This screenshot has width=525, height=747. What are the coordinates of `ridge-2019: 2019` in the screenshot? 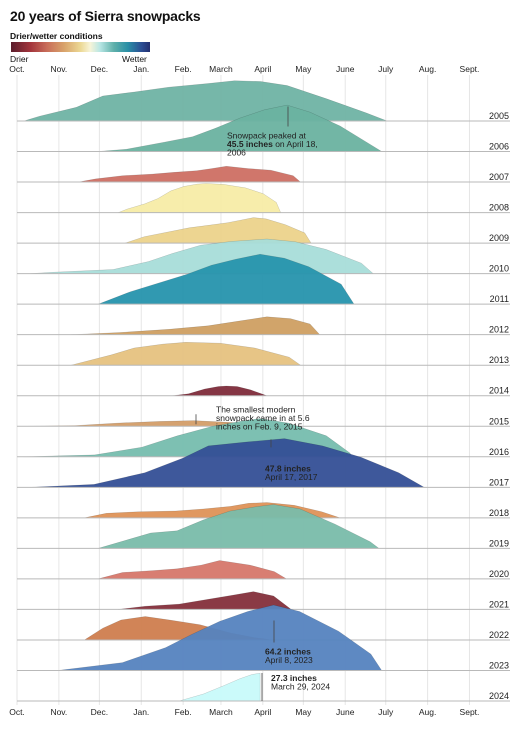 It's located at (263, 526).